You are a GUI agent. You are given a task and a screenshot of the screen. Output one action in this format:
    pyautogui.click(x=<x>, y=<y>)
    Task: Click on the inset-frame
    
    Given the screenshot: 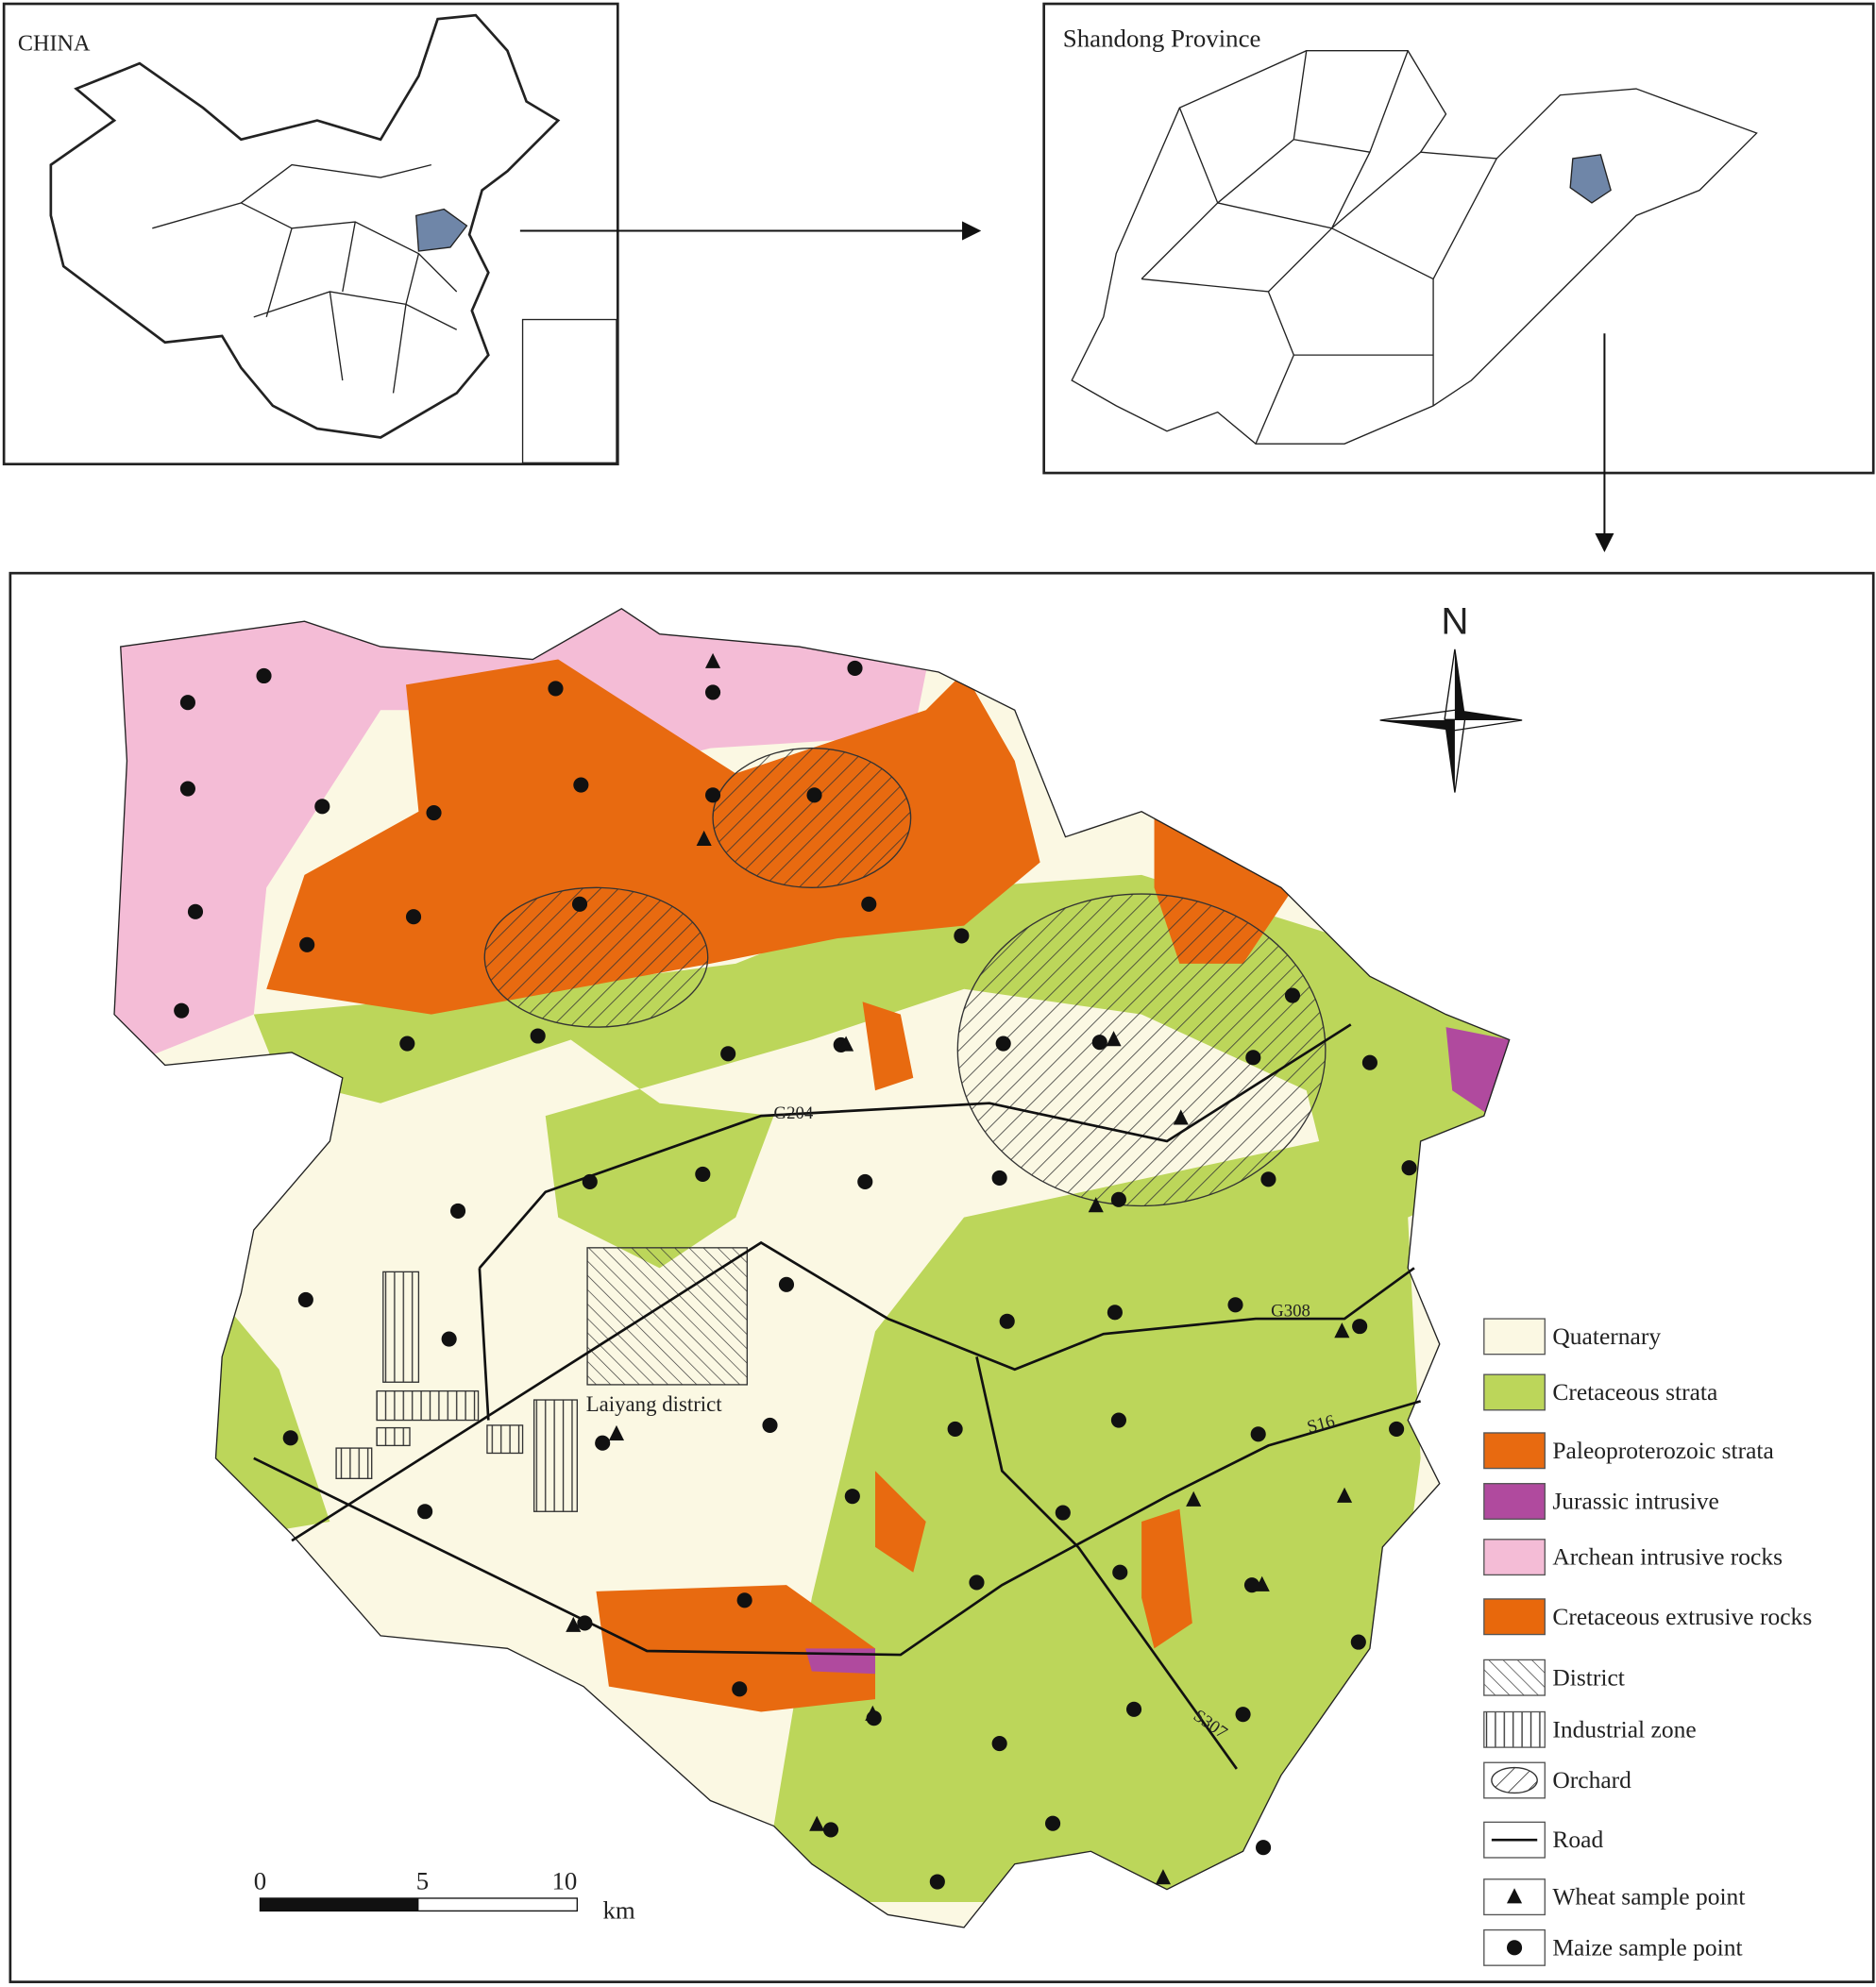 What is the action you would take?
    pyautogui.click(x=1458, y=238)
    